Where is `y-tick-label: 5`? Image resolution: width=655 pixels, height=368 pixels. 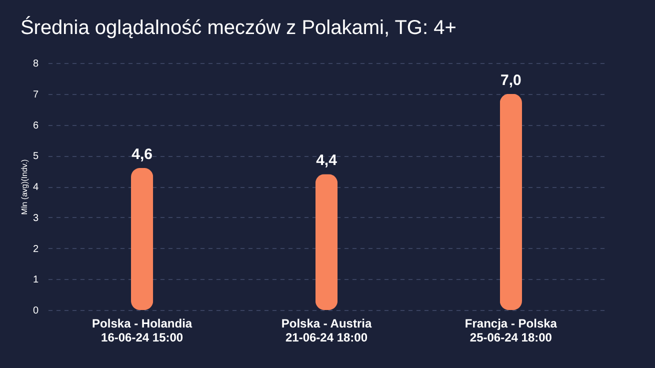 y-tick-label: 5 is located at coordinates (35, 156).